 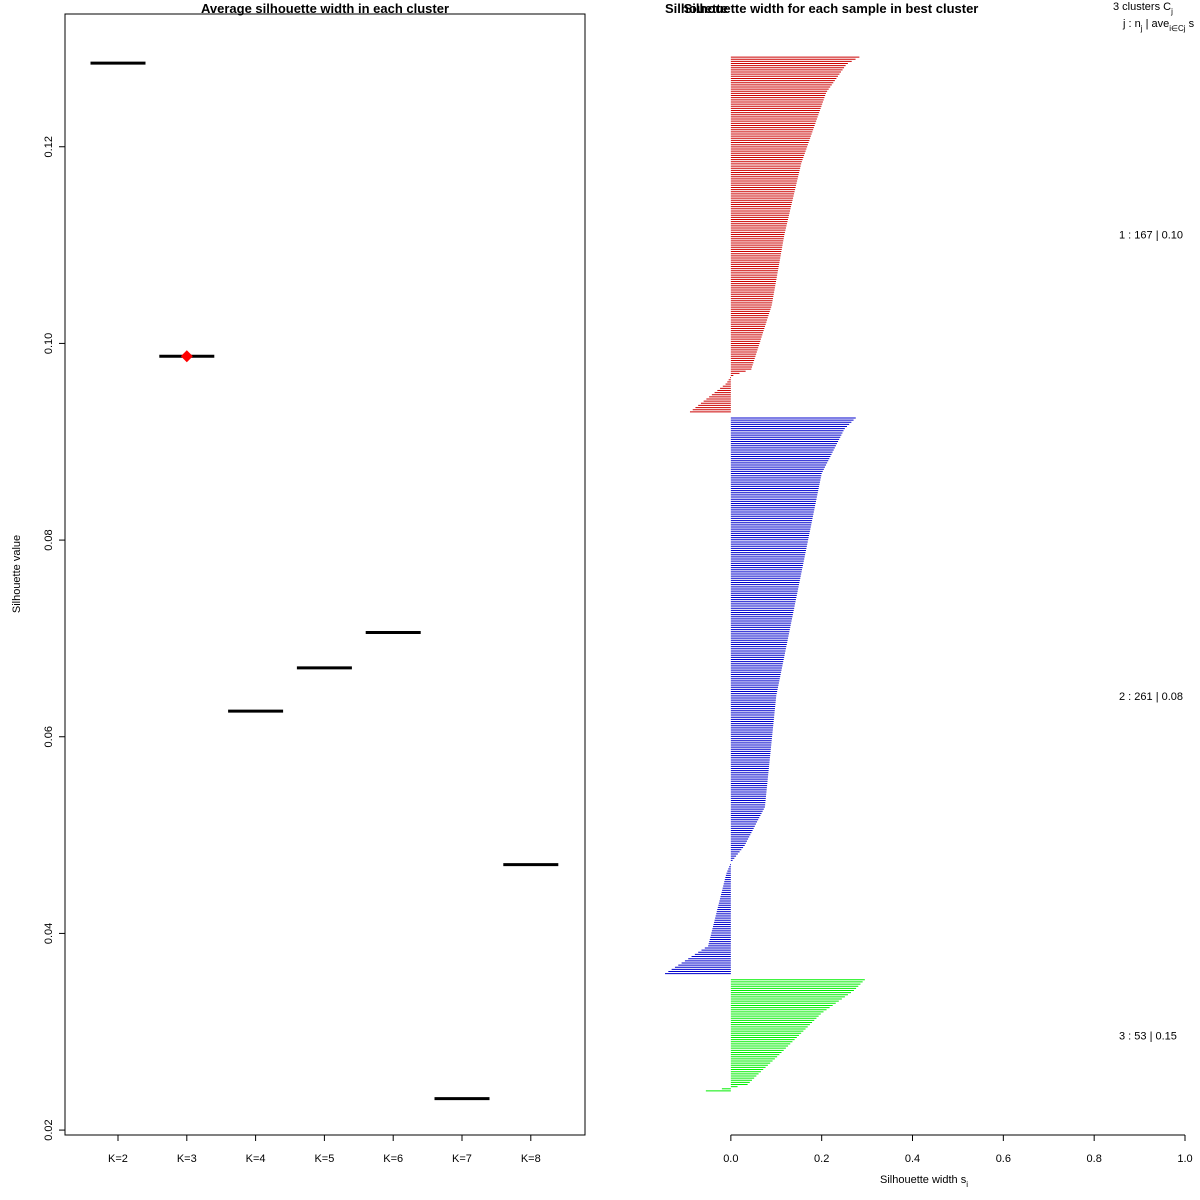 I want to click on cluster-1-bars, so click(x=774, y=234).